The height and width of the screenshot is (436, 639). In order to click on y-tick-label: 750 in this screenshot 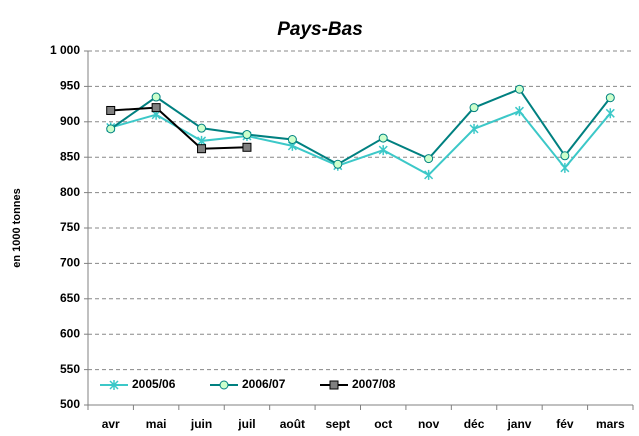, I will do `click(70, 227)`.